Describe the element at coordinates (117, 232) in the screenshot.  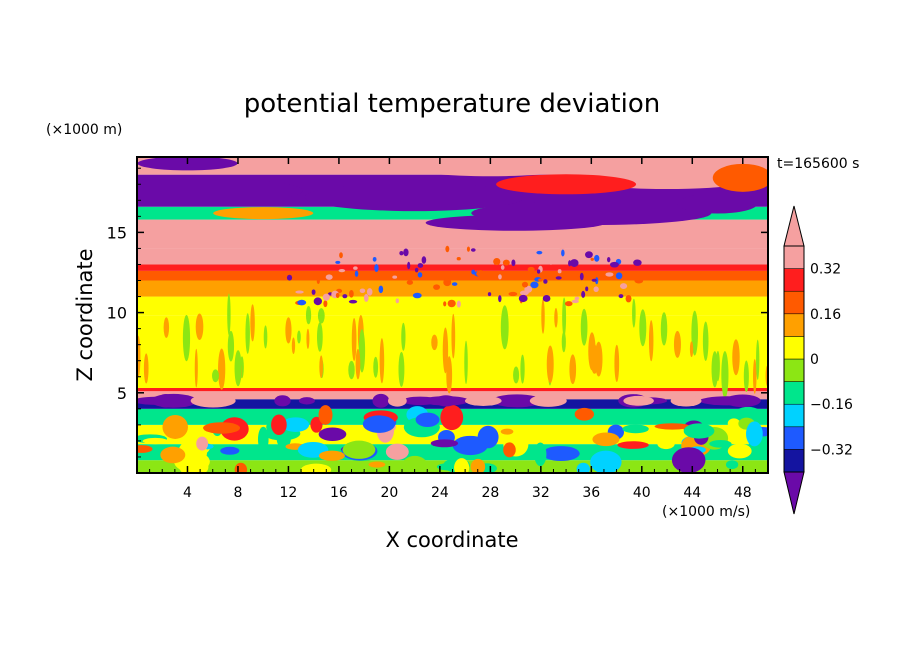
I see `y-tick-label: 15` at that location.